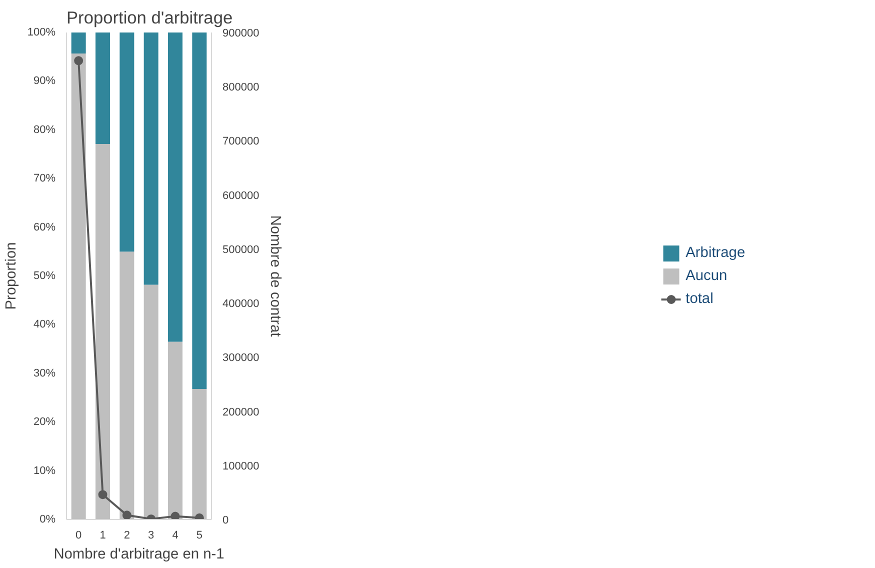  What do you see at coordinates (241, 196) in the screenshot?
I see `y2-tick-label: 600000` at bounding box center [241, 196].